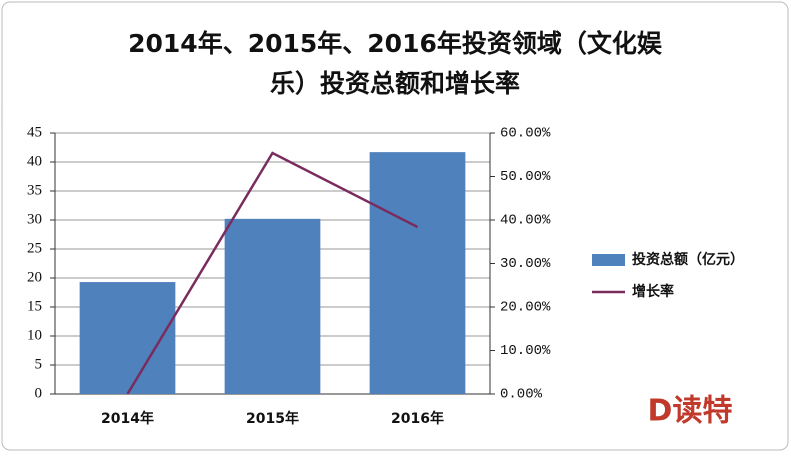 Image resolution: width=791 pixels, height=457 pixels. Describe the element at coordinates (417, 418) in the screenshot. I see `x-tick-label: 2016年` at that location.